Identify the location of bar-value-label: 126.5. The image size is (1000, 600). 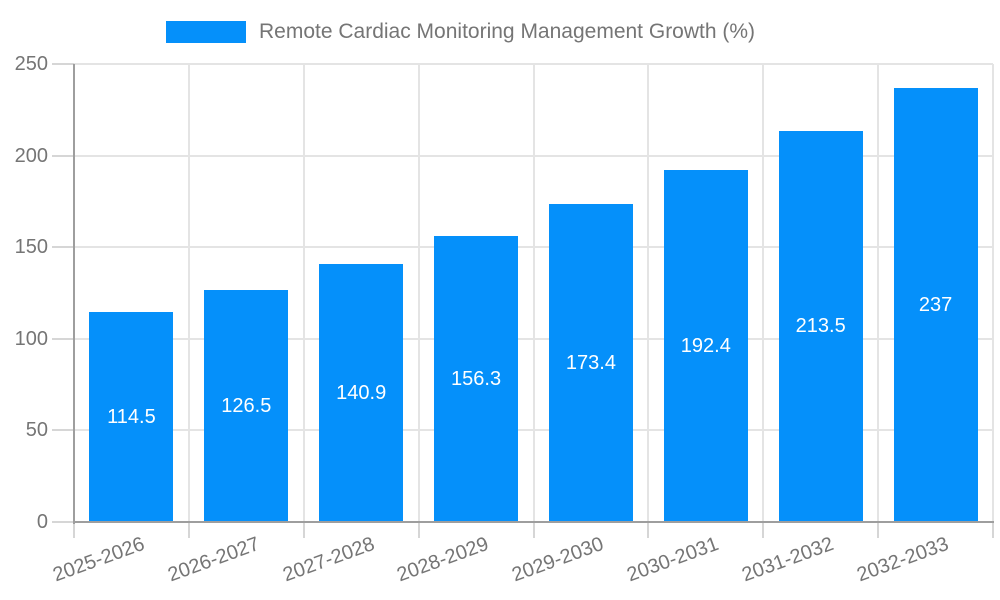
(246, 406).